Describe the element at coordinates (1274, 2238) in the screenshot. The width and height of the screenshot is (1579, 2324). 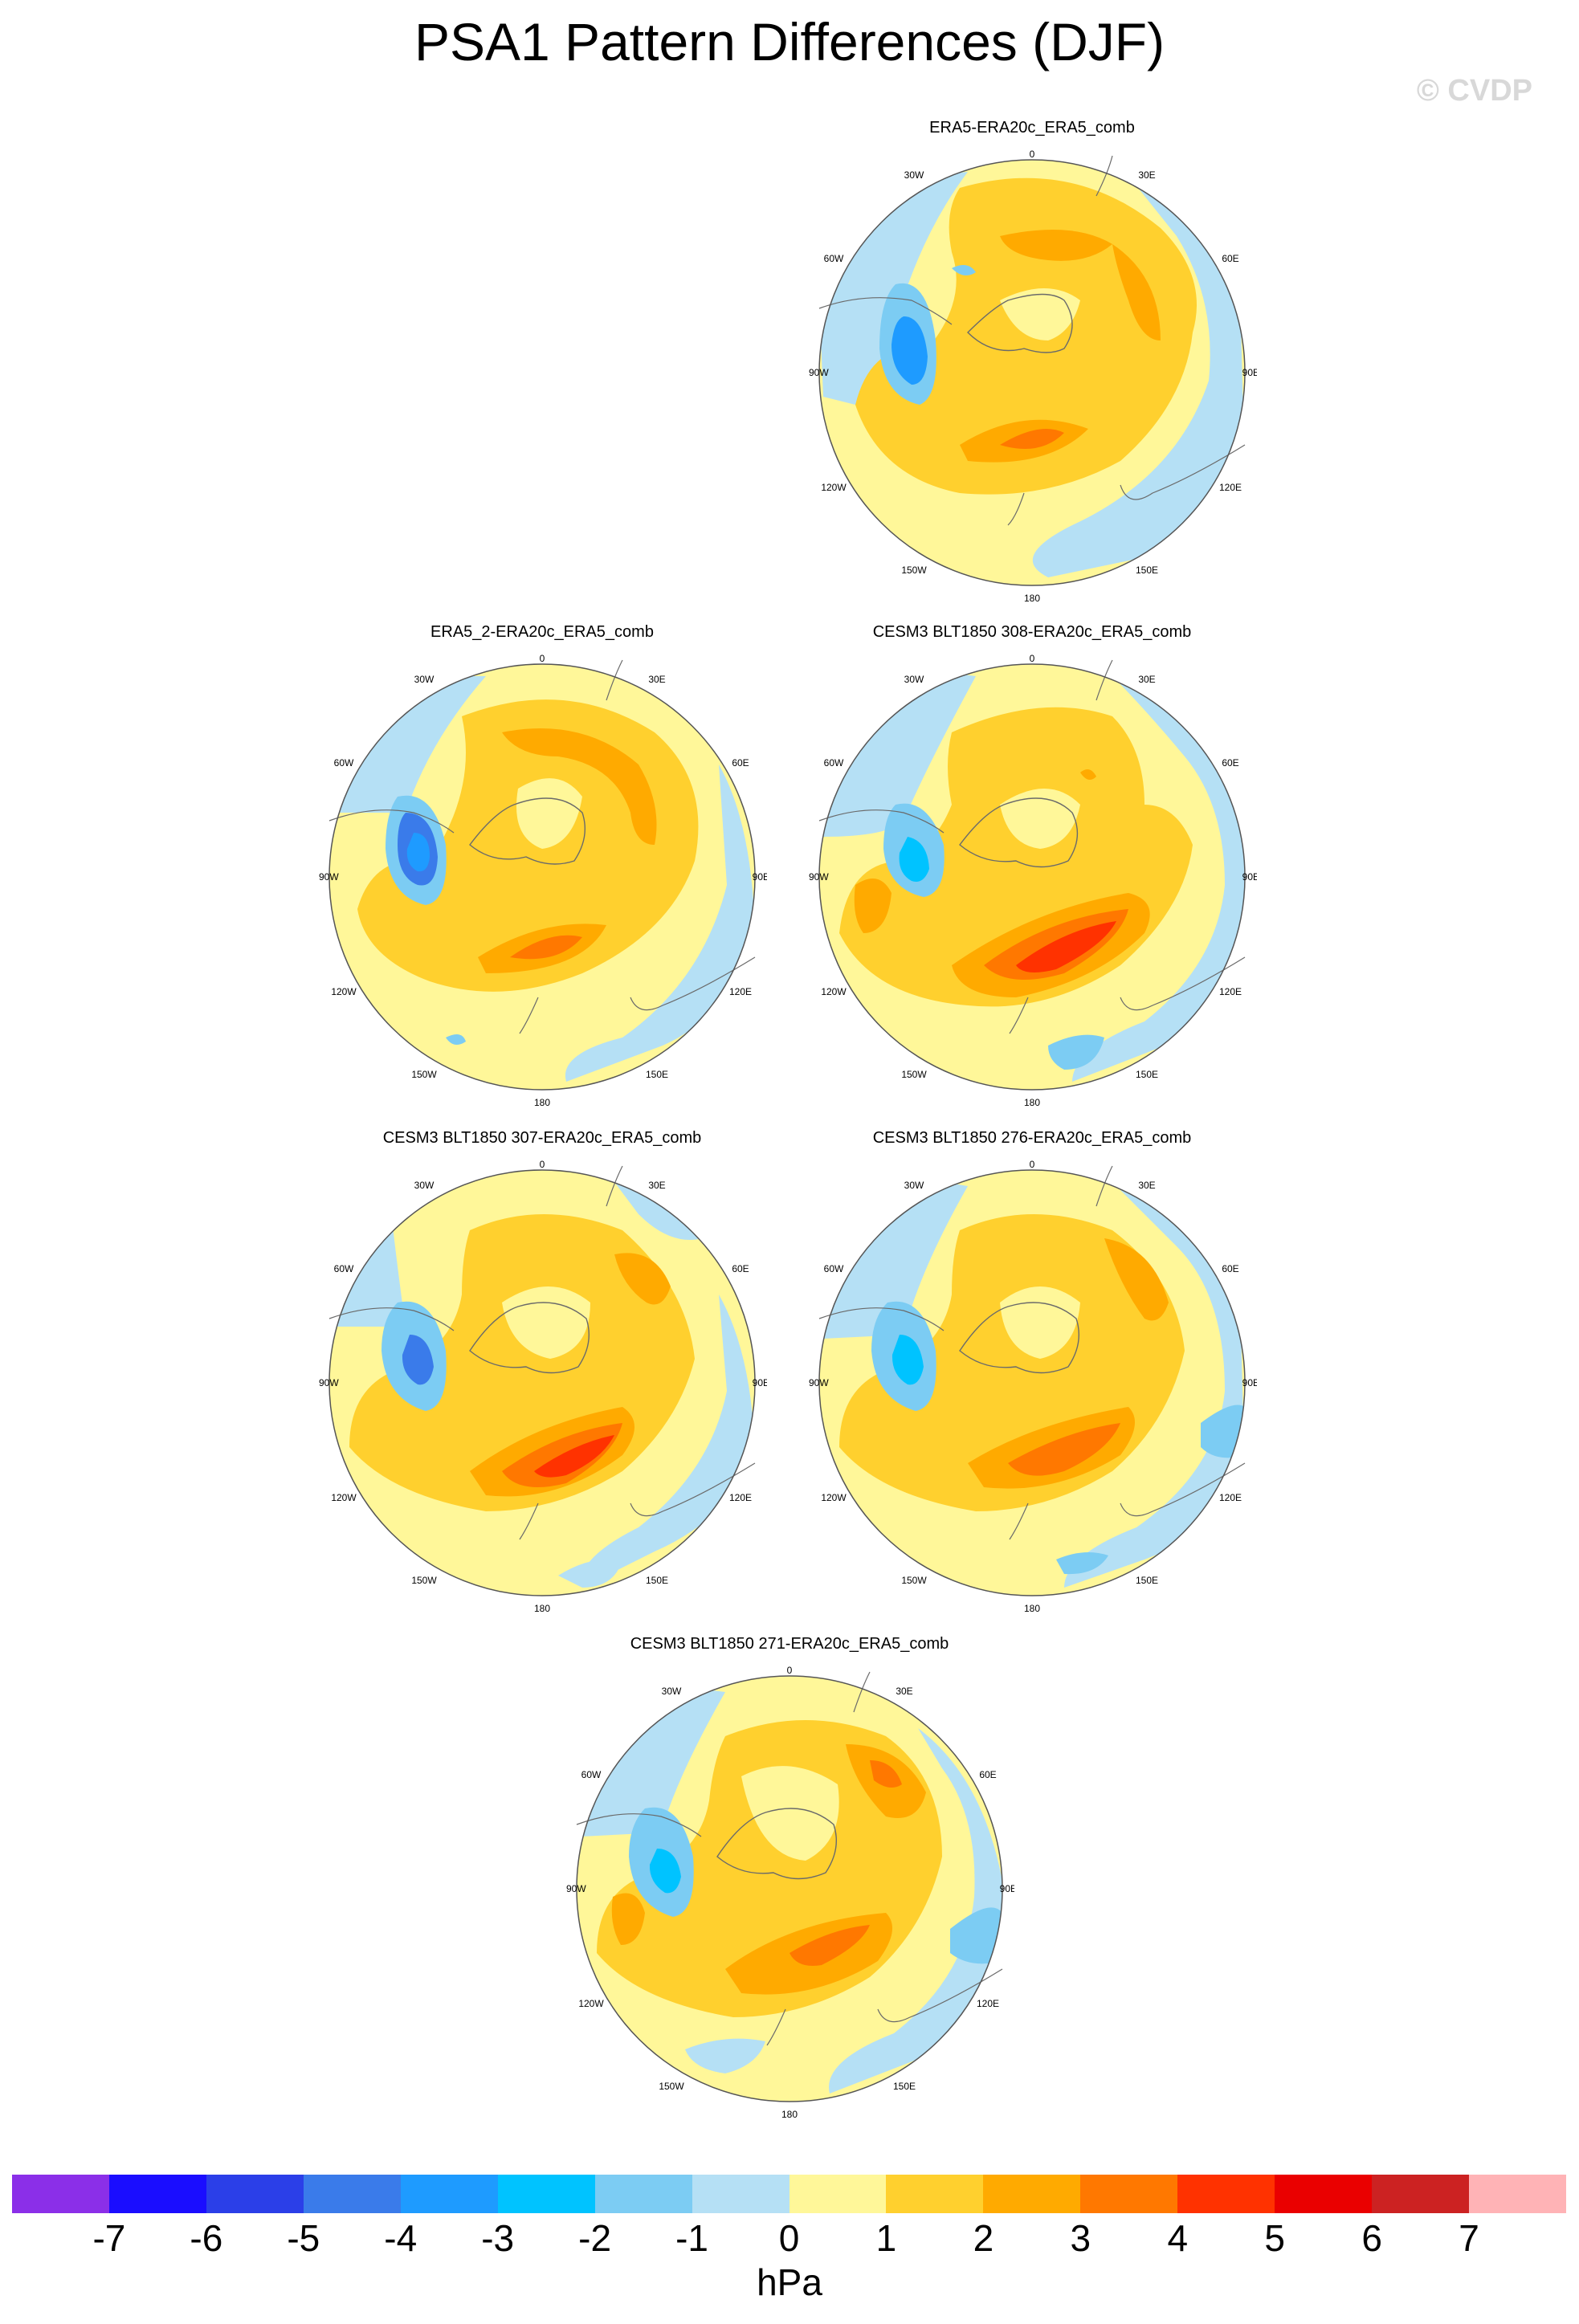
I see `colorbar-tick-label: 5` at that location.